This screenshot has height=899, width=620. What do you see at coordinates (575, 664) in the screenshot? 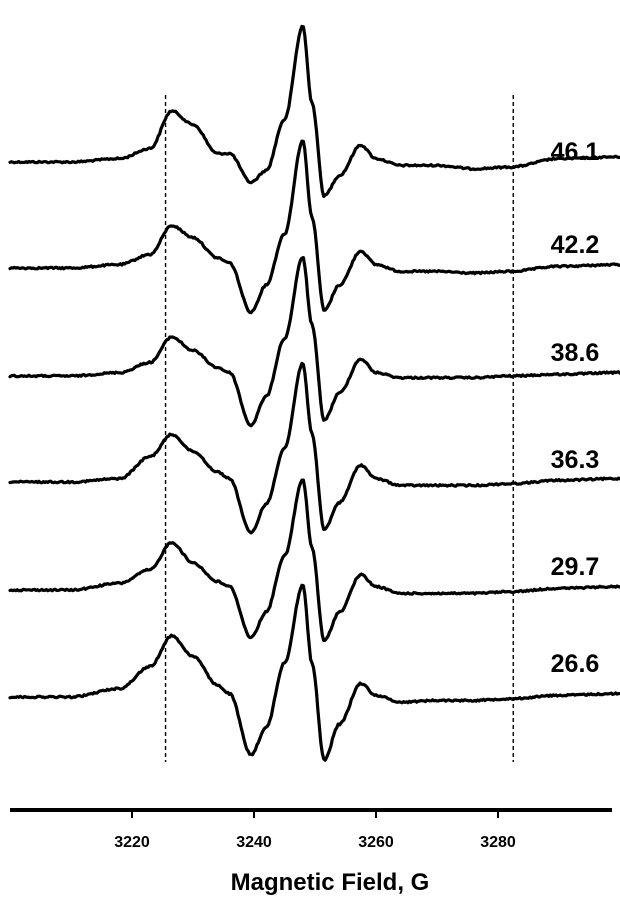
I see `series-label-26.6: 26.6` at bounding box center [575, 664].